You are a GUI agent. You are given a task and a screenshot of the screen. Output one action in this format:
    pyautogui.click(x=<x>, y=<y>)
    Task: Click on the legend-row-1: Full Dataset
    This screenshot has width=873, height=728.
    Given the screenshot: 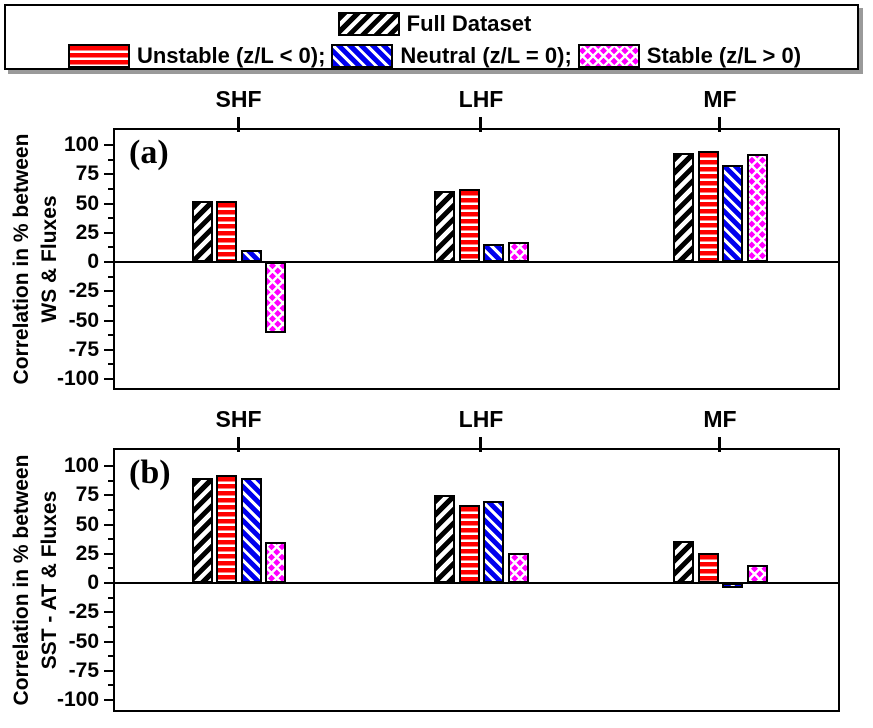 What is the action you would take?
    pyautogui.click(x=431, y=24)
    